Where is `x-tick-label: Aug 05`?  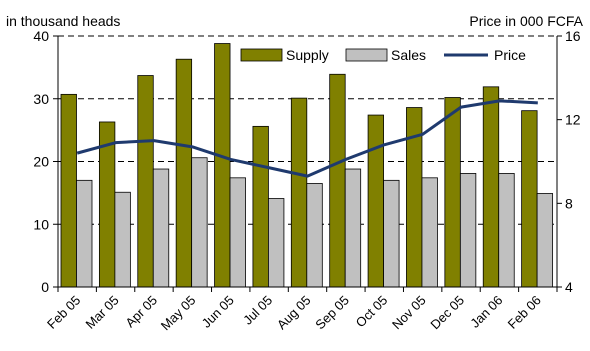
x-tick-label: Aug 05 is located at coordinates (294, 313).